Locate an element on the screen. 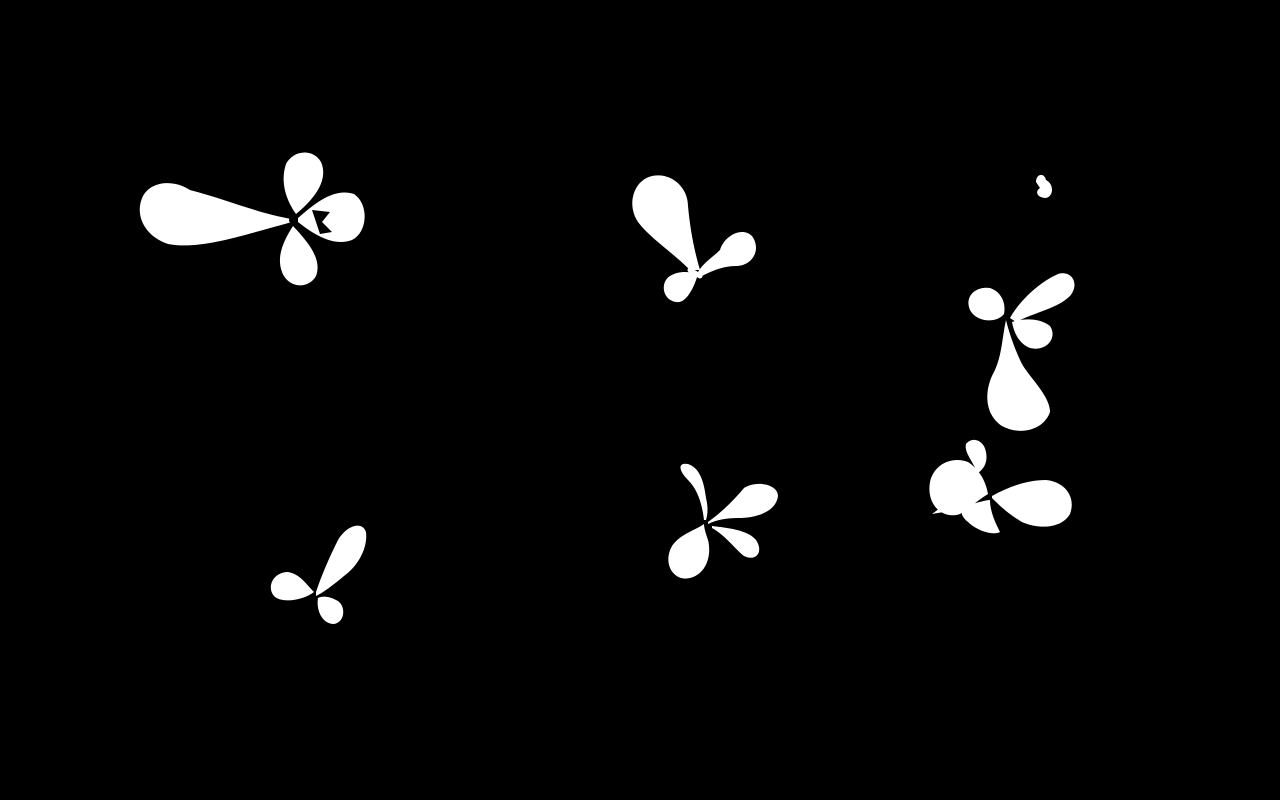  stem-center is located at coordinates (293, 220).